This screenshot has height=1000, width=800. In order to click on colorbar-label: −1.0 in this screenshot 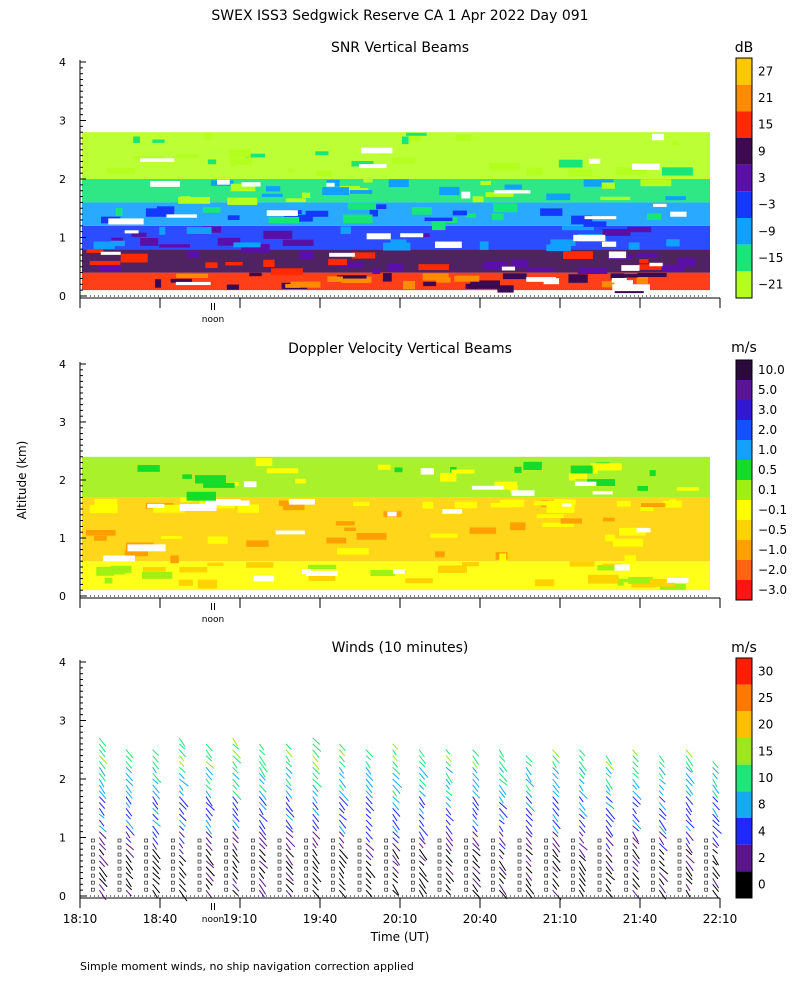, I will do `click(772, 550)`.